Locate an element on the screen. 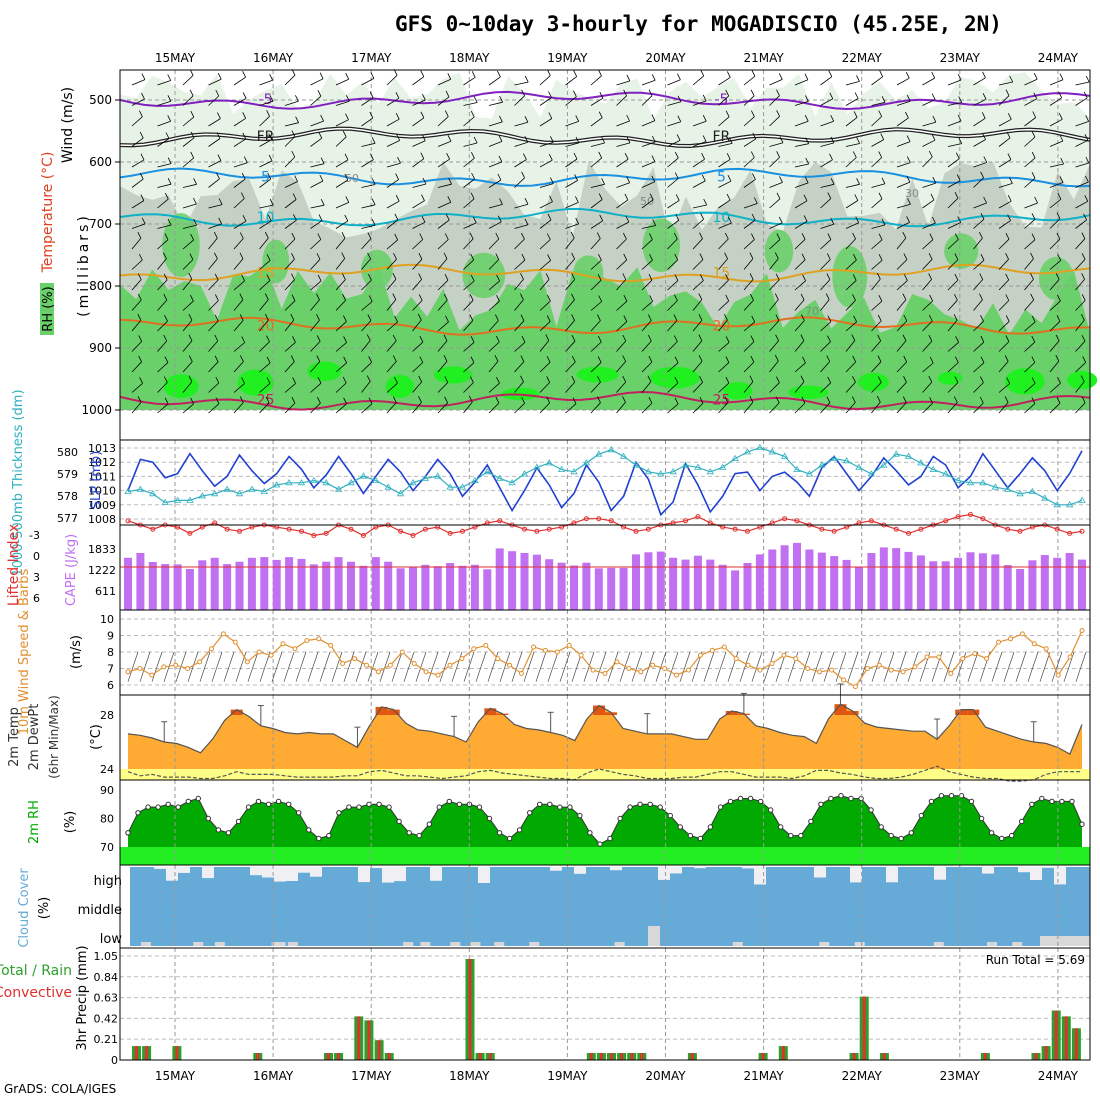 Image resolution: width=1100 pixels, height=1100 pixels. low-cloud-gap is located at coordinates (534, 944).